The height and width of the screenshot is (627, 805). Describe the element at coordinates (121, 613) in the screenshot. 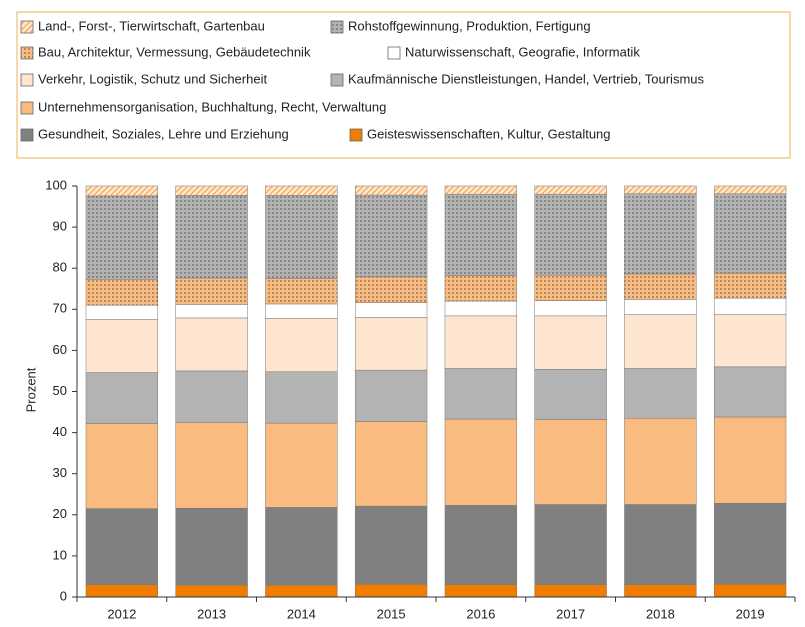

I see `x-tick-label: 2012` at that location.